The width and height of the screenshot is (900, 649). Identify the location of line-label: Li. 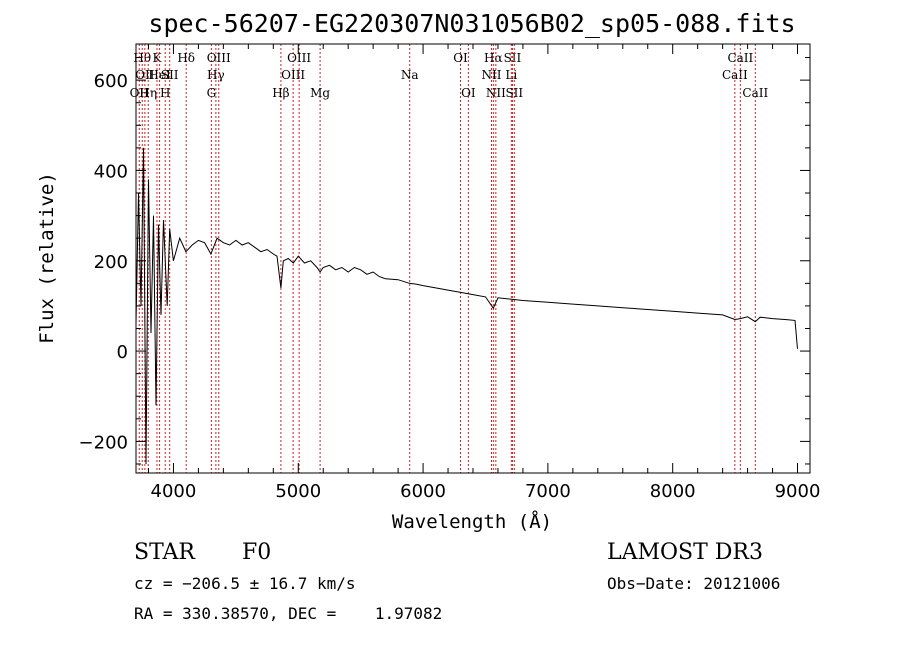
(511, 75).